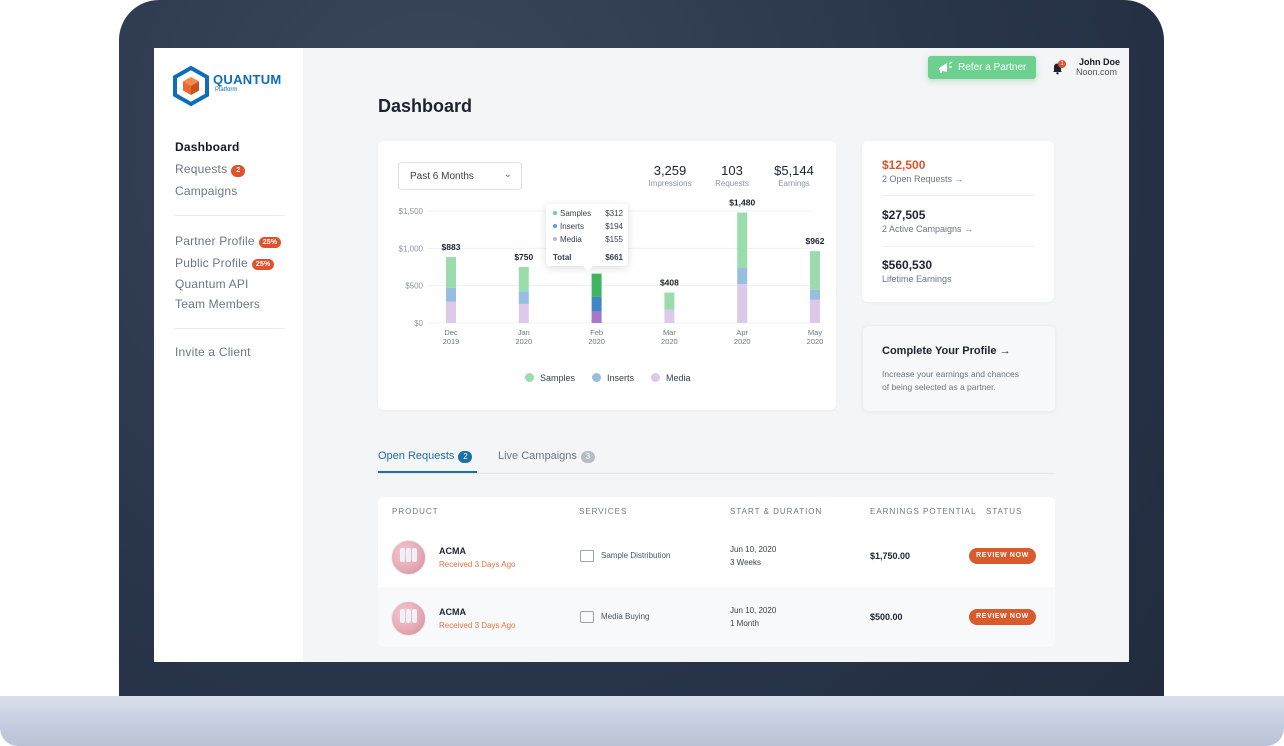 This screenshot has height=746, width=1284. Describe the element at coordinates (524, 332) in the screenshot. I see `x-tick-label: Jan` at that location.